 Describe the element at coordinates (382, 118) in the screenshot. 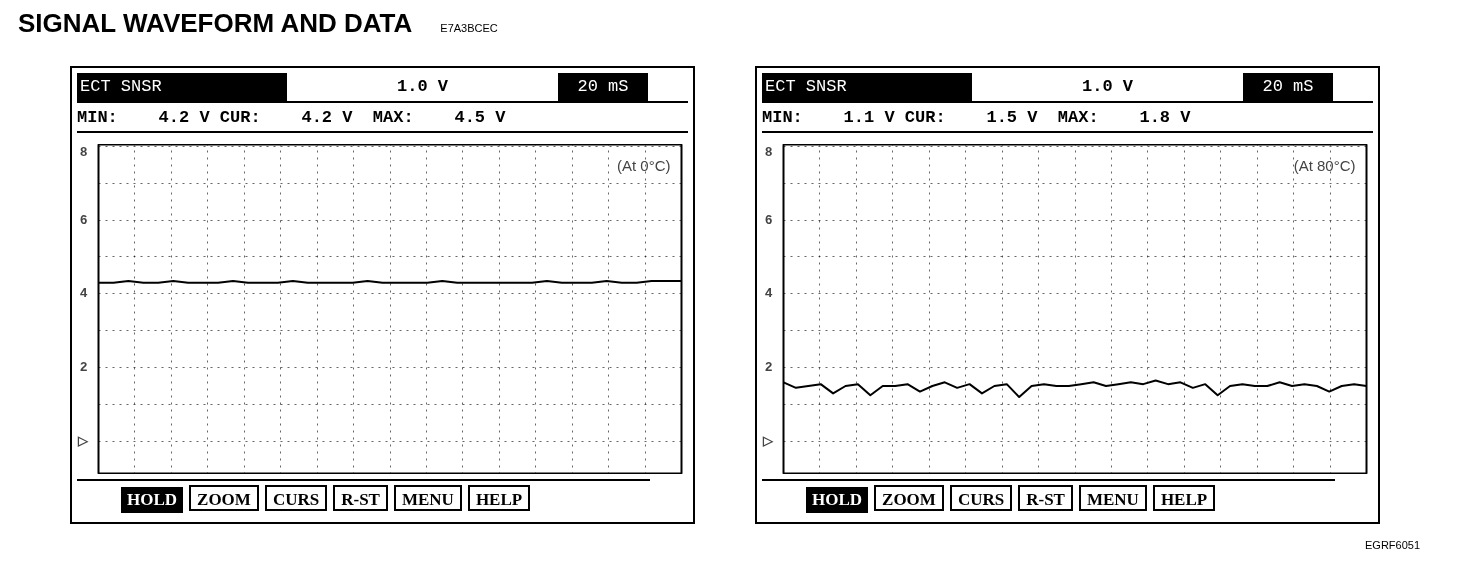

I see `text: MIN: 4.2 V CUR: 4.2 V MAX: 4.5 V` at that location.